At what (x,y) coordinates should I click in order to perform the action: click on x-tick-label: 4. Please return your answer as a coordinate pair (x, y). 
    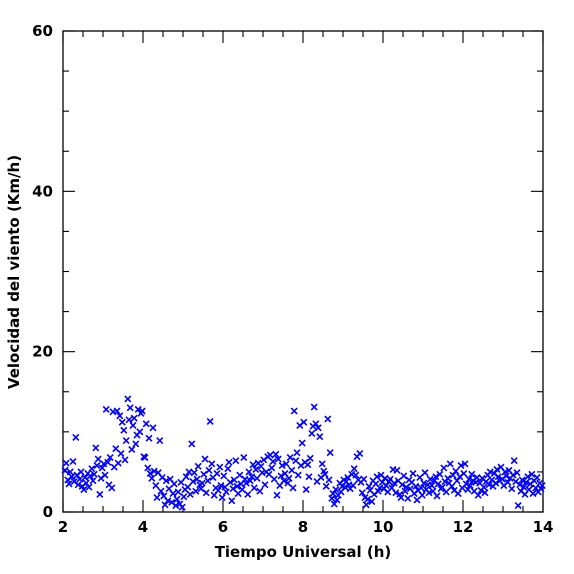
    Looking at the image, I should click on (143, 527).